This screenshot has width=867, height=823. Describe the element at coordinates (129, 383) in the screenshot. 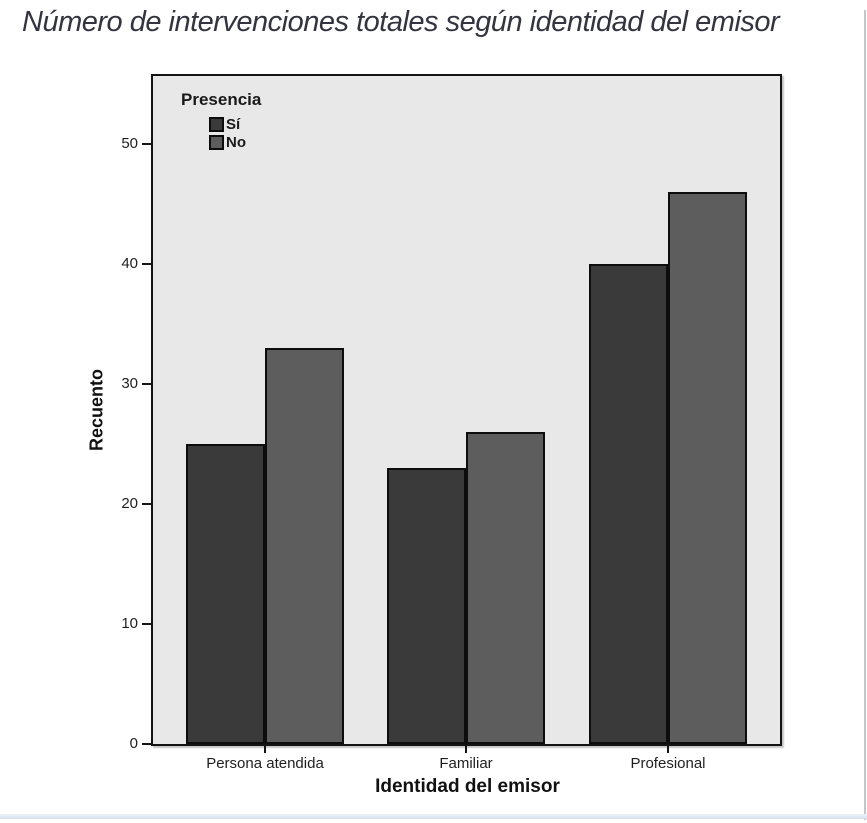

I see `y-tick-label: 30` at that location.